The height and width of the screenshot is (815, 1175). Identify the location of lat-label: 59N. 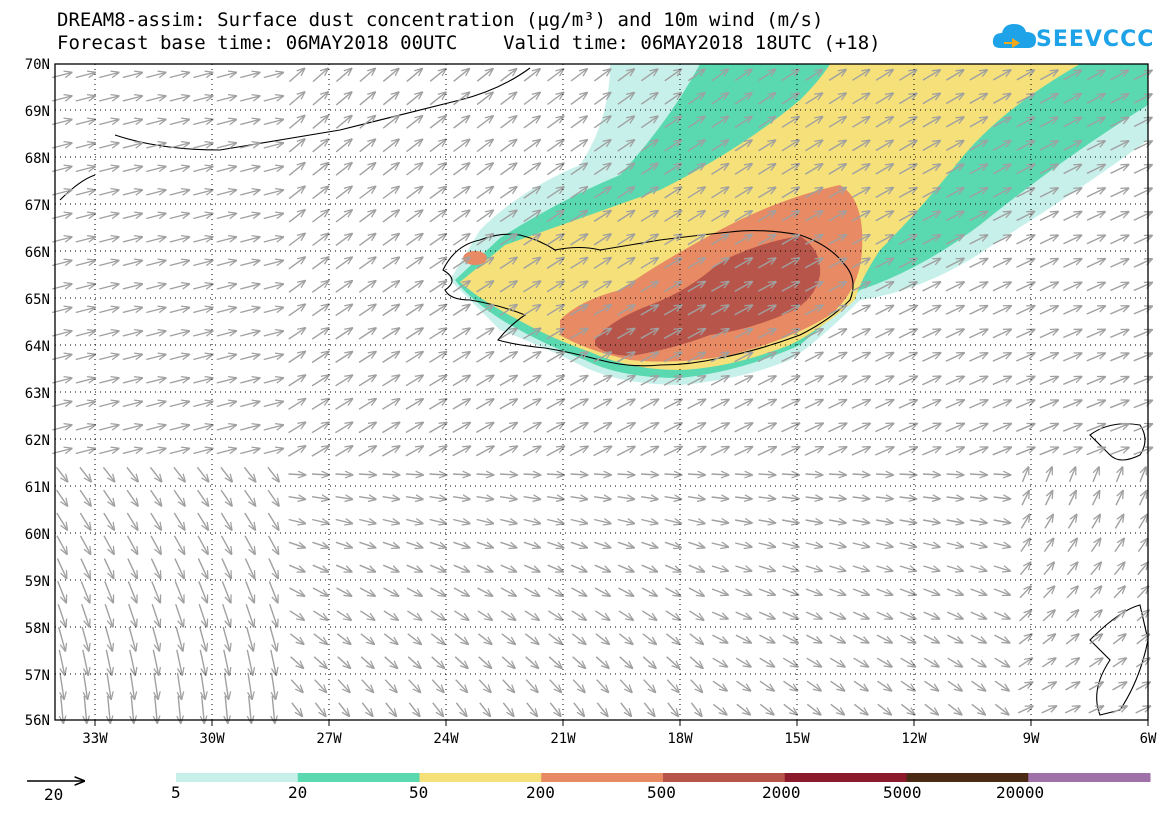
(37, 582).